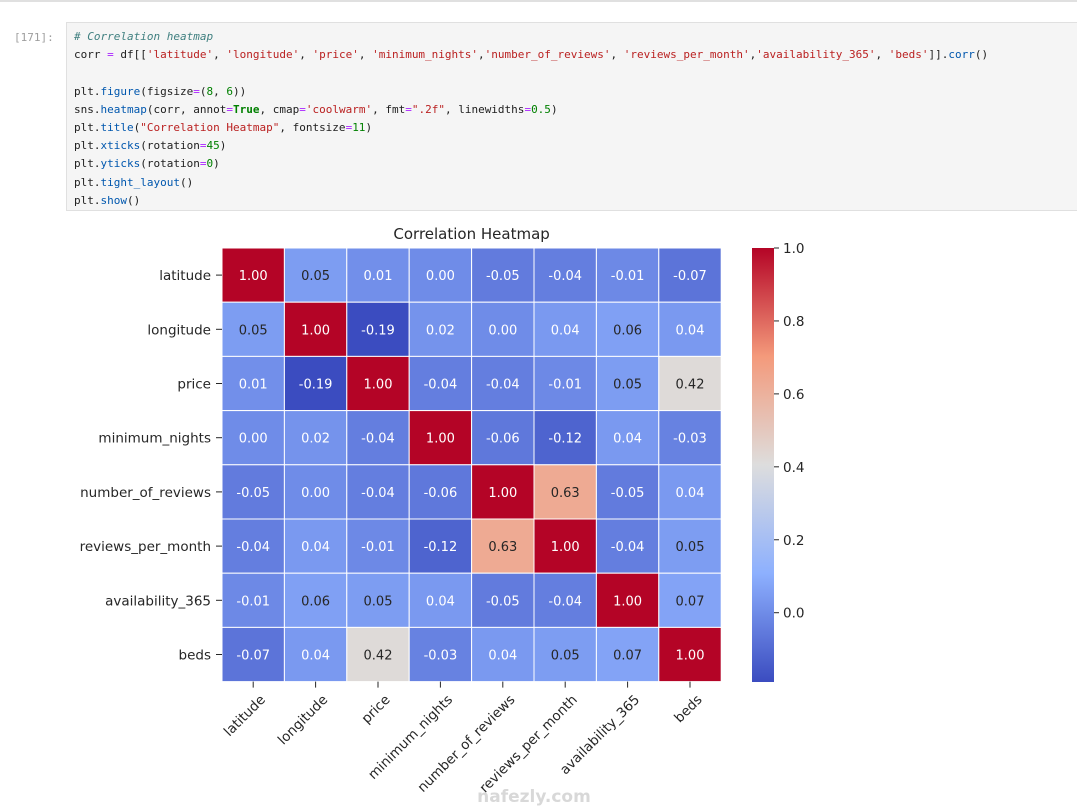 This screenshot has height=811, width=1077. Describe the element at coordinates (107, 200) in the screenshot. I see `code-line: plt.show()` at that location.